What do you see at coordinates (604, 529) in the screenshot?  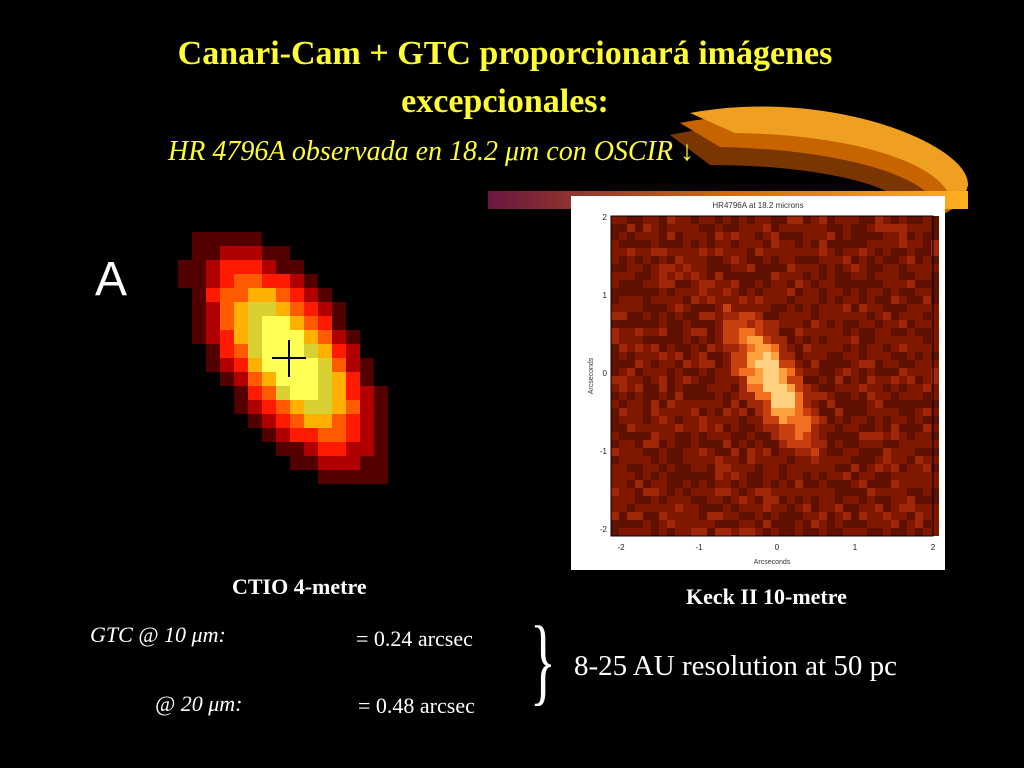 I see `keck-ytick-label: -2` at bounding box center [604, 529].